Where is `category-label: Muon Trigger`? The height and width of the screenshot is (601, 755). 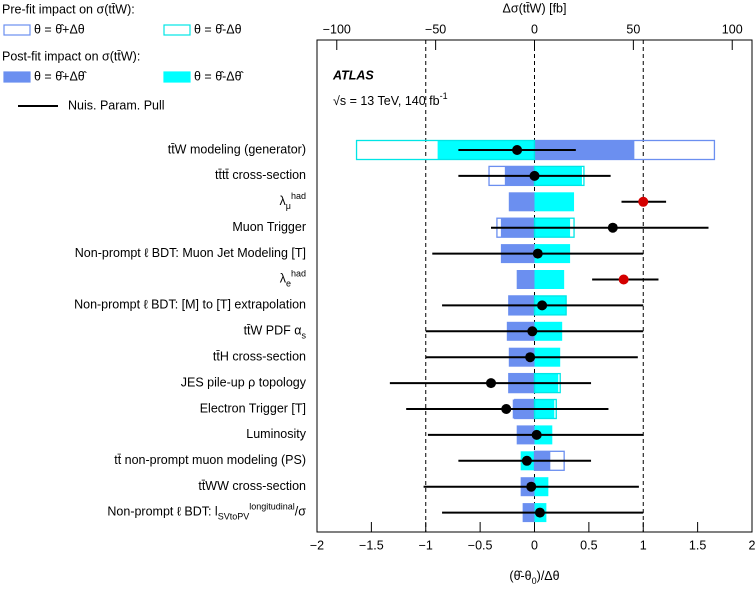
category-label: Muon Trigger is located at coordinates (269, 227).